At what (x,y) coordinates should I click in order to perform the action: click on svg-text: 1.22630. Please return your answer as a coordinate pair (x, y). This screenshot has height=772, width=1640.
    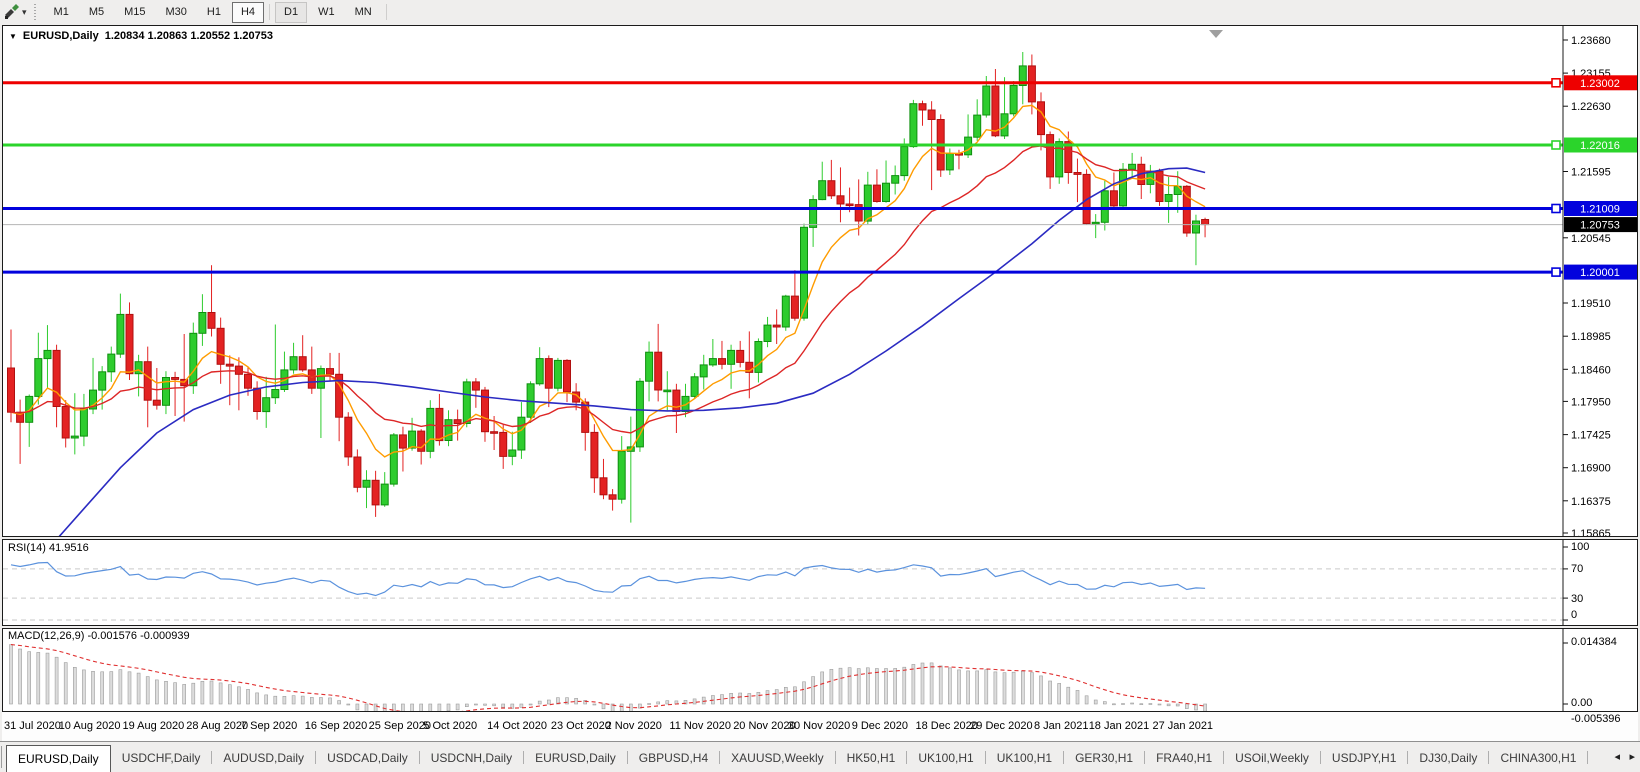
    Looking at the image, I should click on (1591, 107).